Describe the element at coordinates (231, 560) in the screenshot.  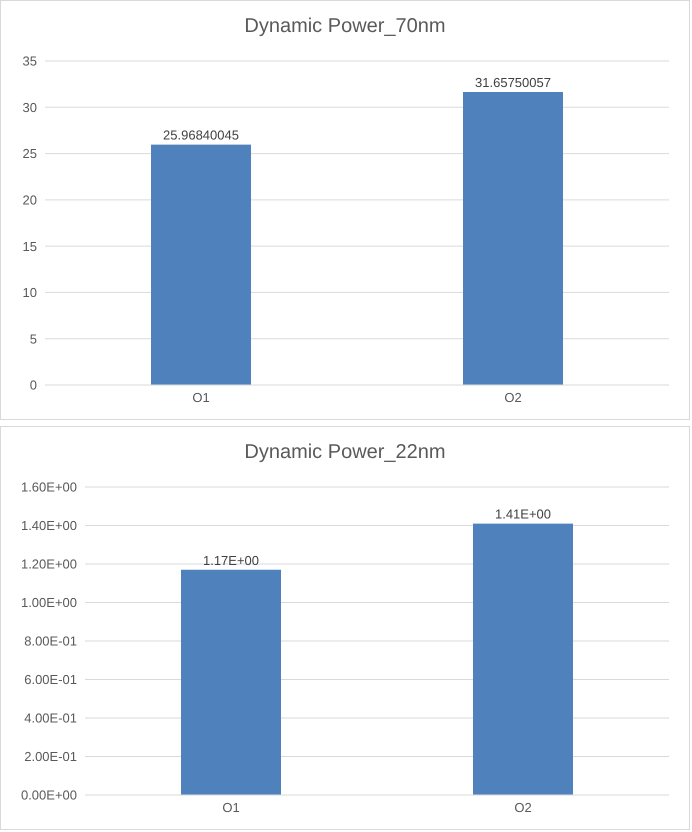
I see `data-label: 1.17E+00` at that location.